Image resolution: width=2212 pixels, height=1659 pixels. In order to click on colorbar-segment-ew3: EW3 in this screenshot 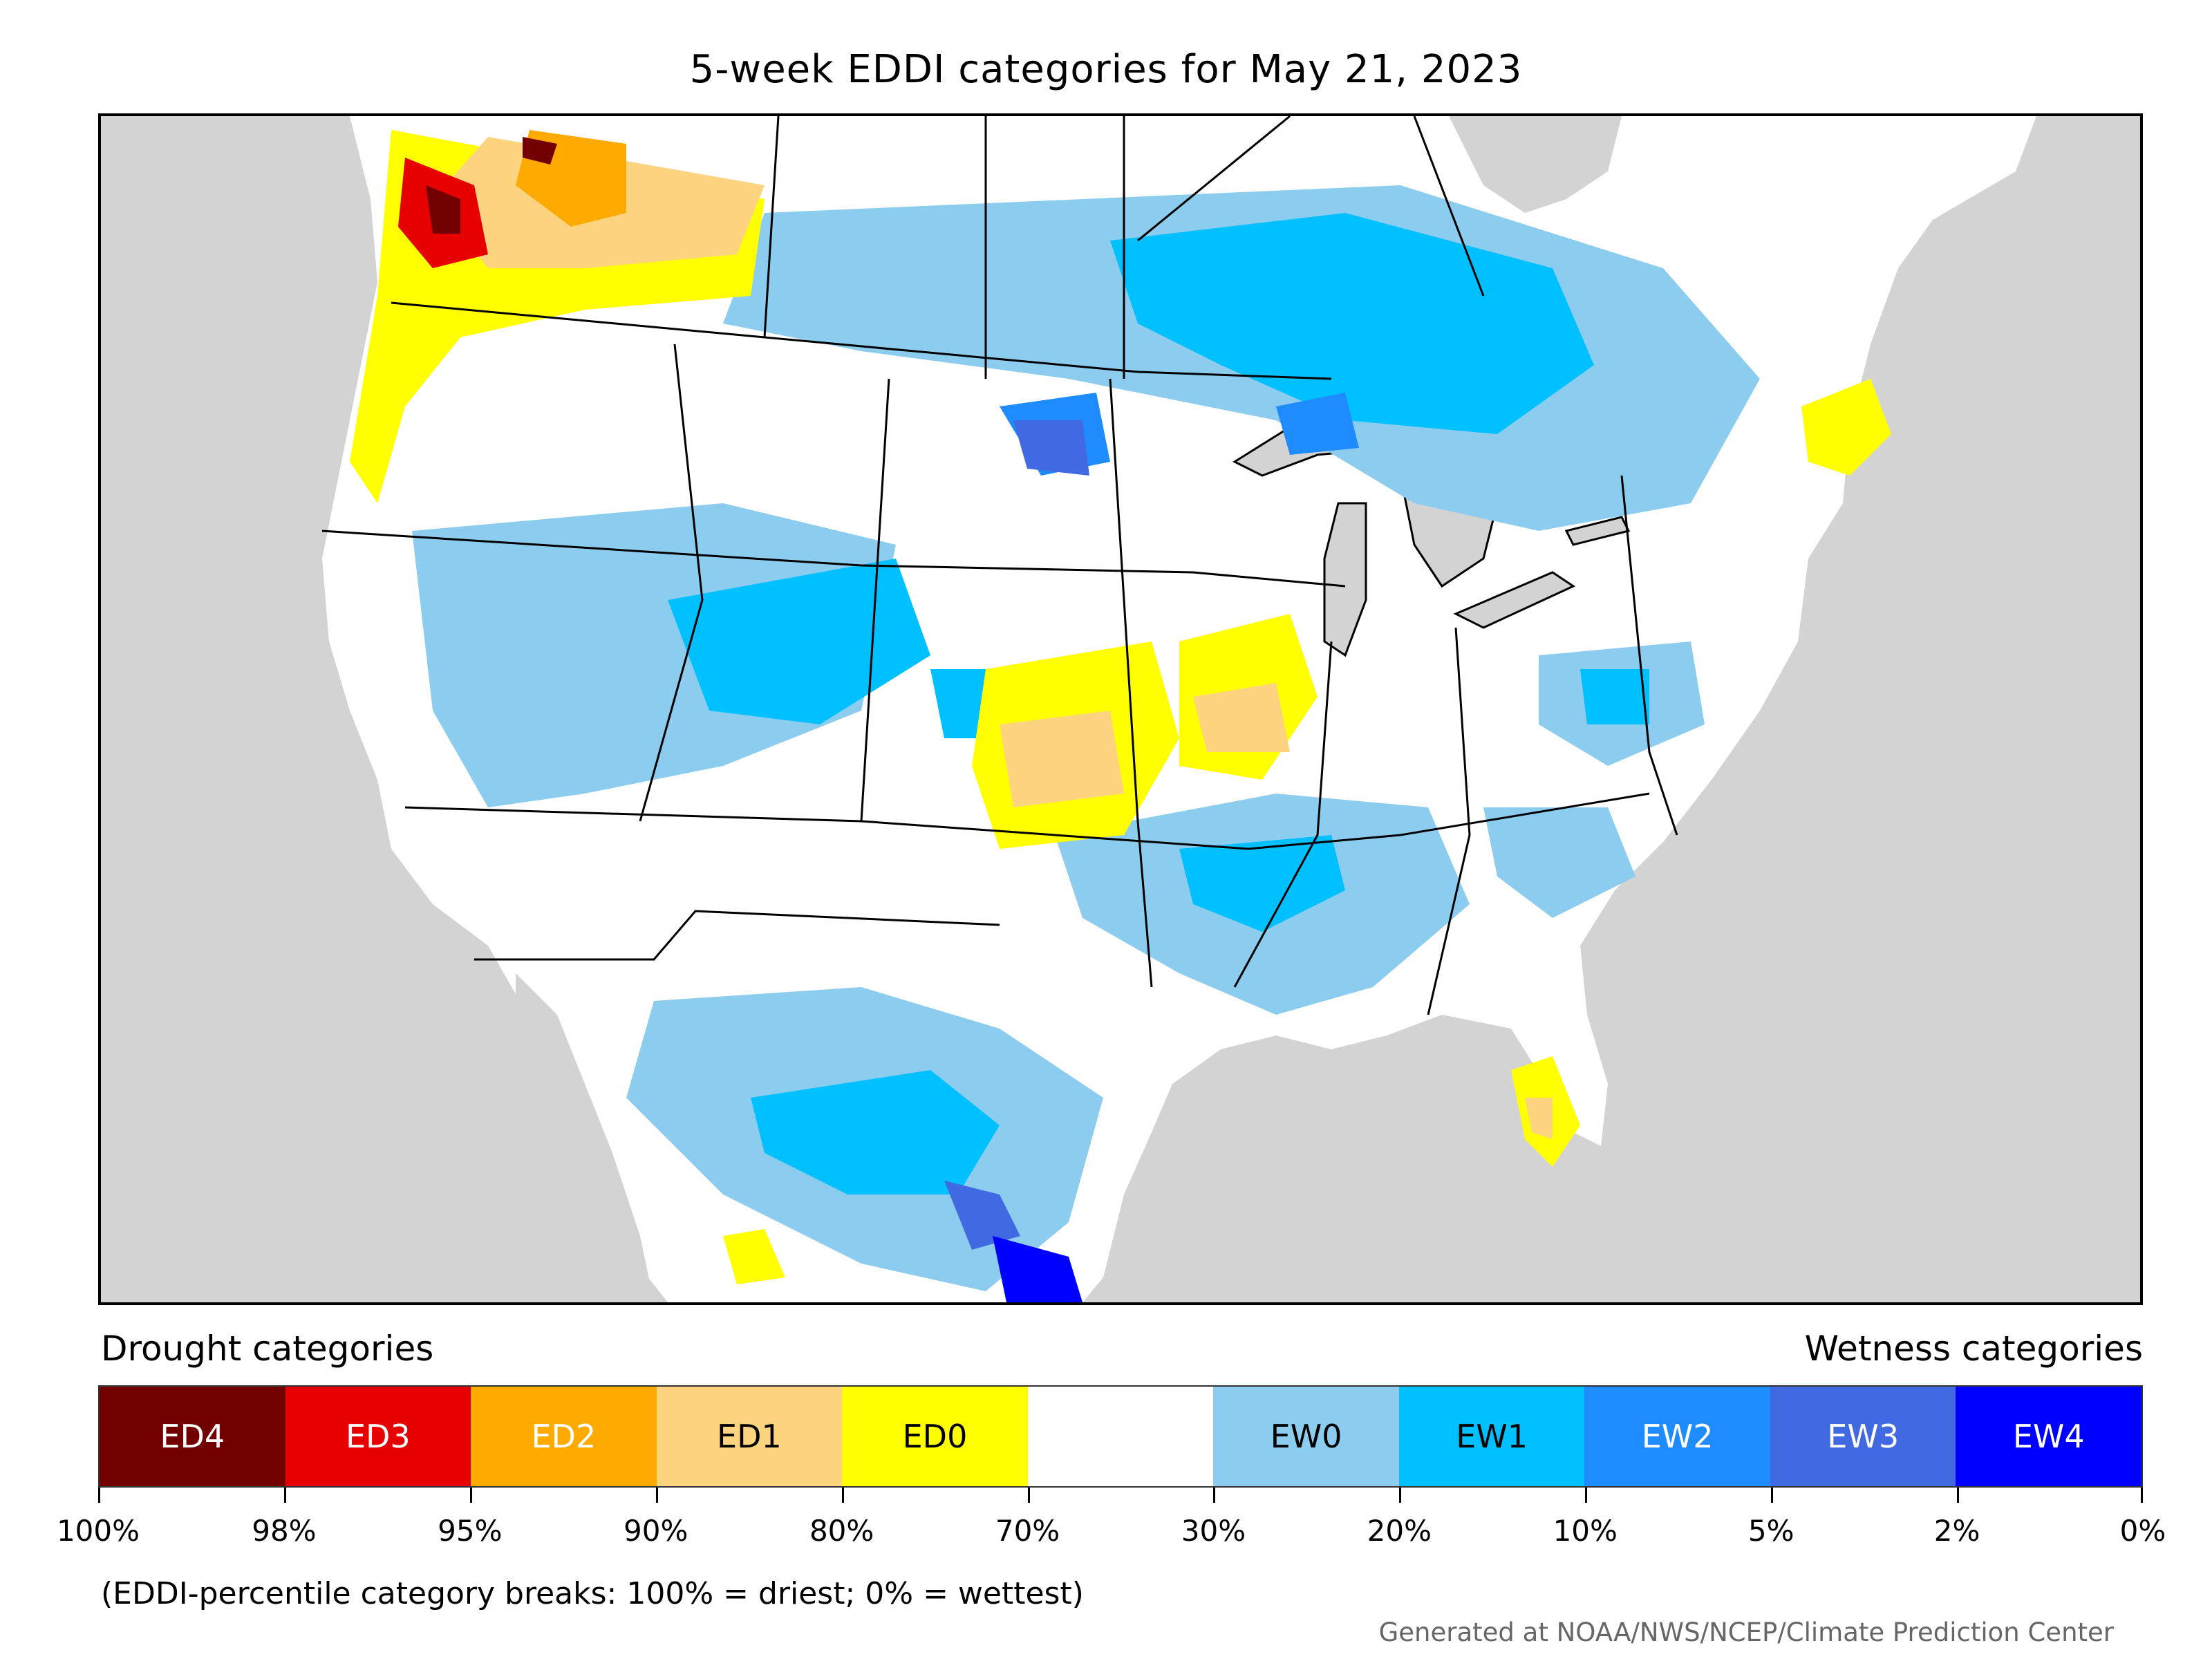, I will do `click(1863, 1436)`.